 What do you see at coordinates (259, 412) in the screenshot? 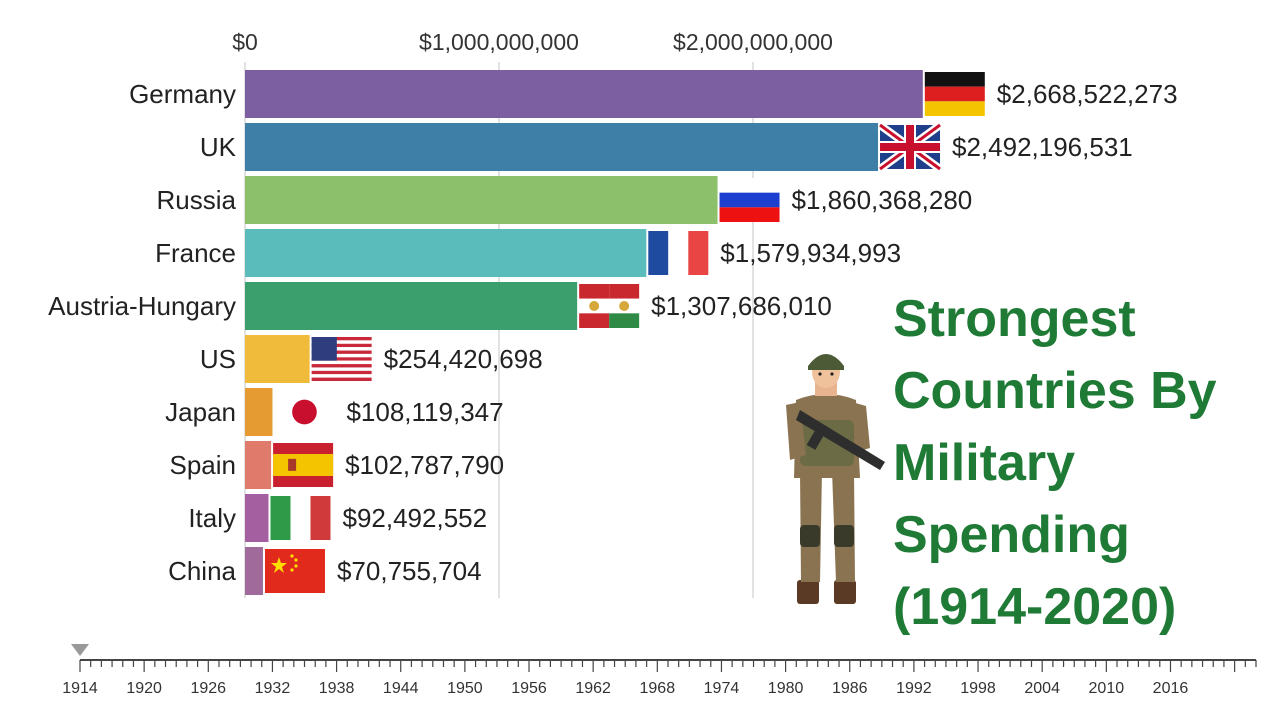
I see `bar-japan` at bounding box center [259, 412].